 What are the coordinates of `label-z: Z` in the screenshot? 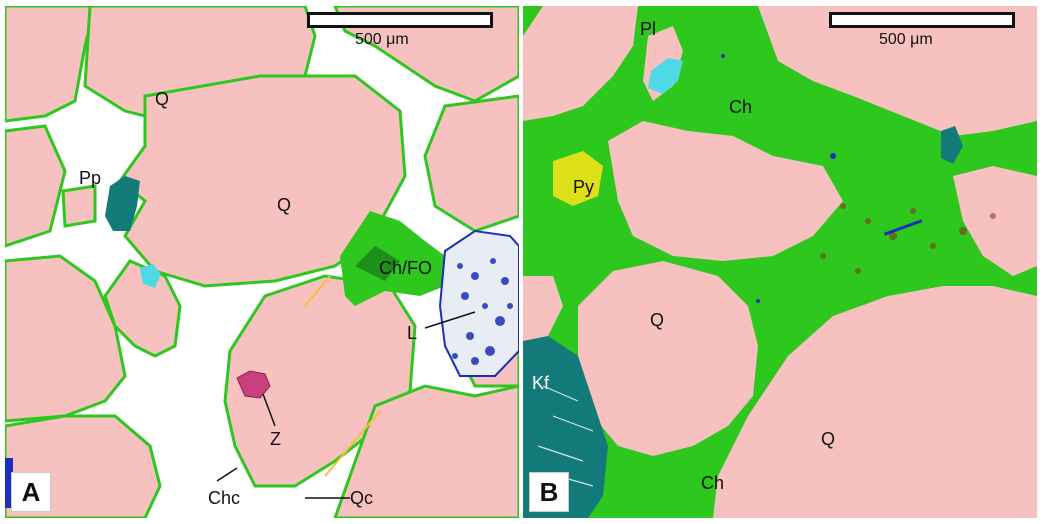 It's located at (275, 439).